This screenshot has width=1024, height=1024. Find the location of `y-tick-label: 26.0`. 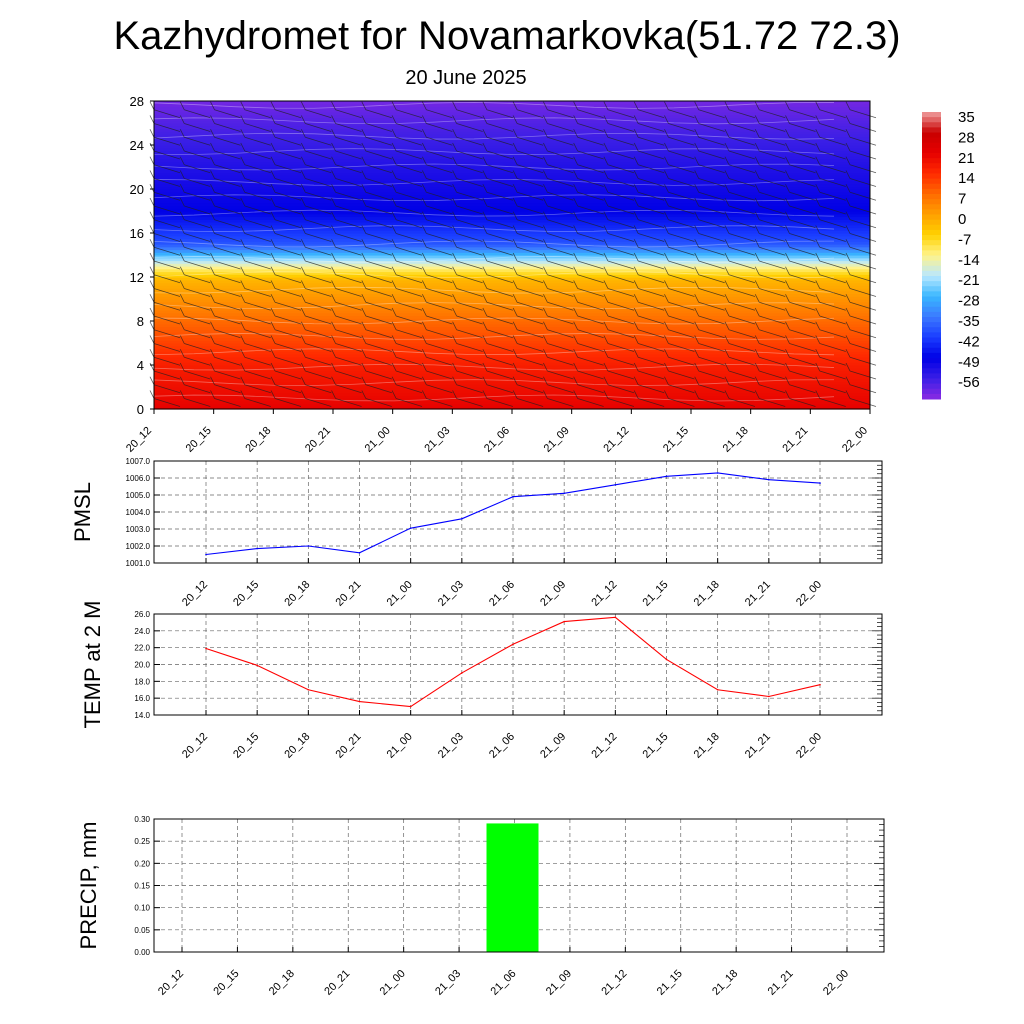

y-tick-label: 26.0 is located at coordinates (142, 614).